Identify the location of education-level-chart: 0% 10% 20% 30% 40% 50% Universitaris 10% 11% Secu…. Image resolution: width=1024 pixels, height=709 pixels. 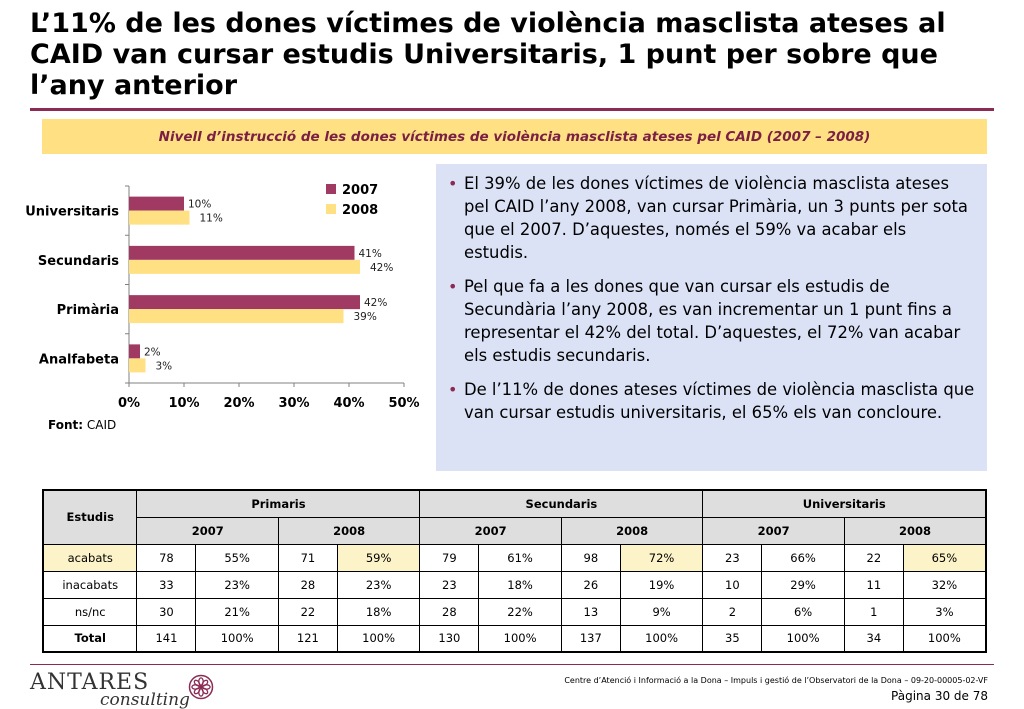
(225, 309).